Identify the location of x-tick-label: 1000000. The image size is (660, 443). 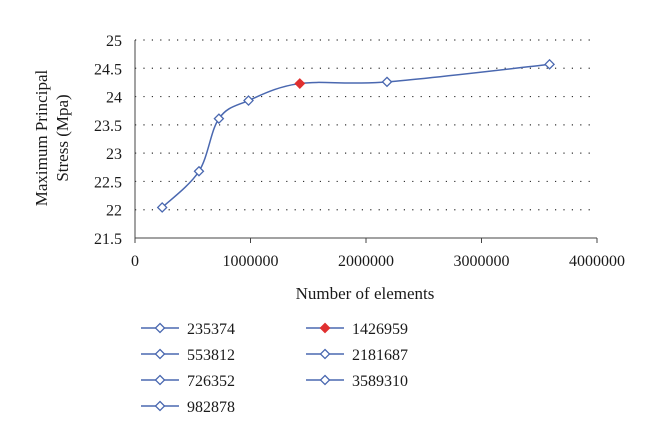
(251, 261).